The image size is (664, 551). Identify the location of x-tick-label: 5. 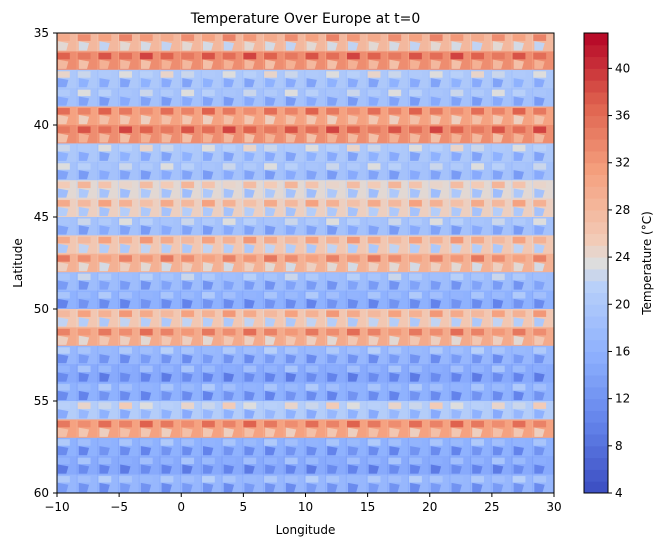
(244, 507).